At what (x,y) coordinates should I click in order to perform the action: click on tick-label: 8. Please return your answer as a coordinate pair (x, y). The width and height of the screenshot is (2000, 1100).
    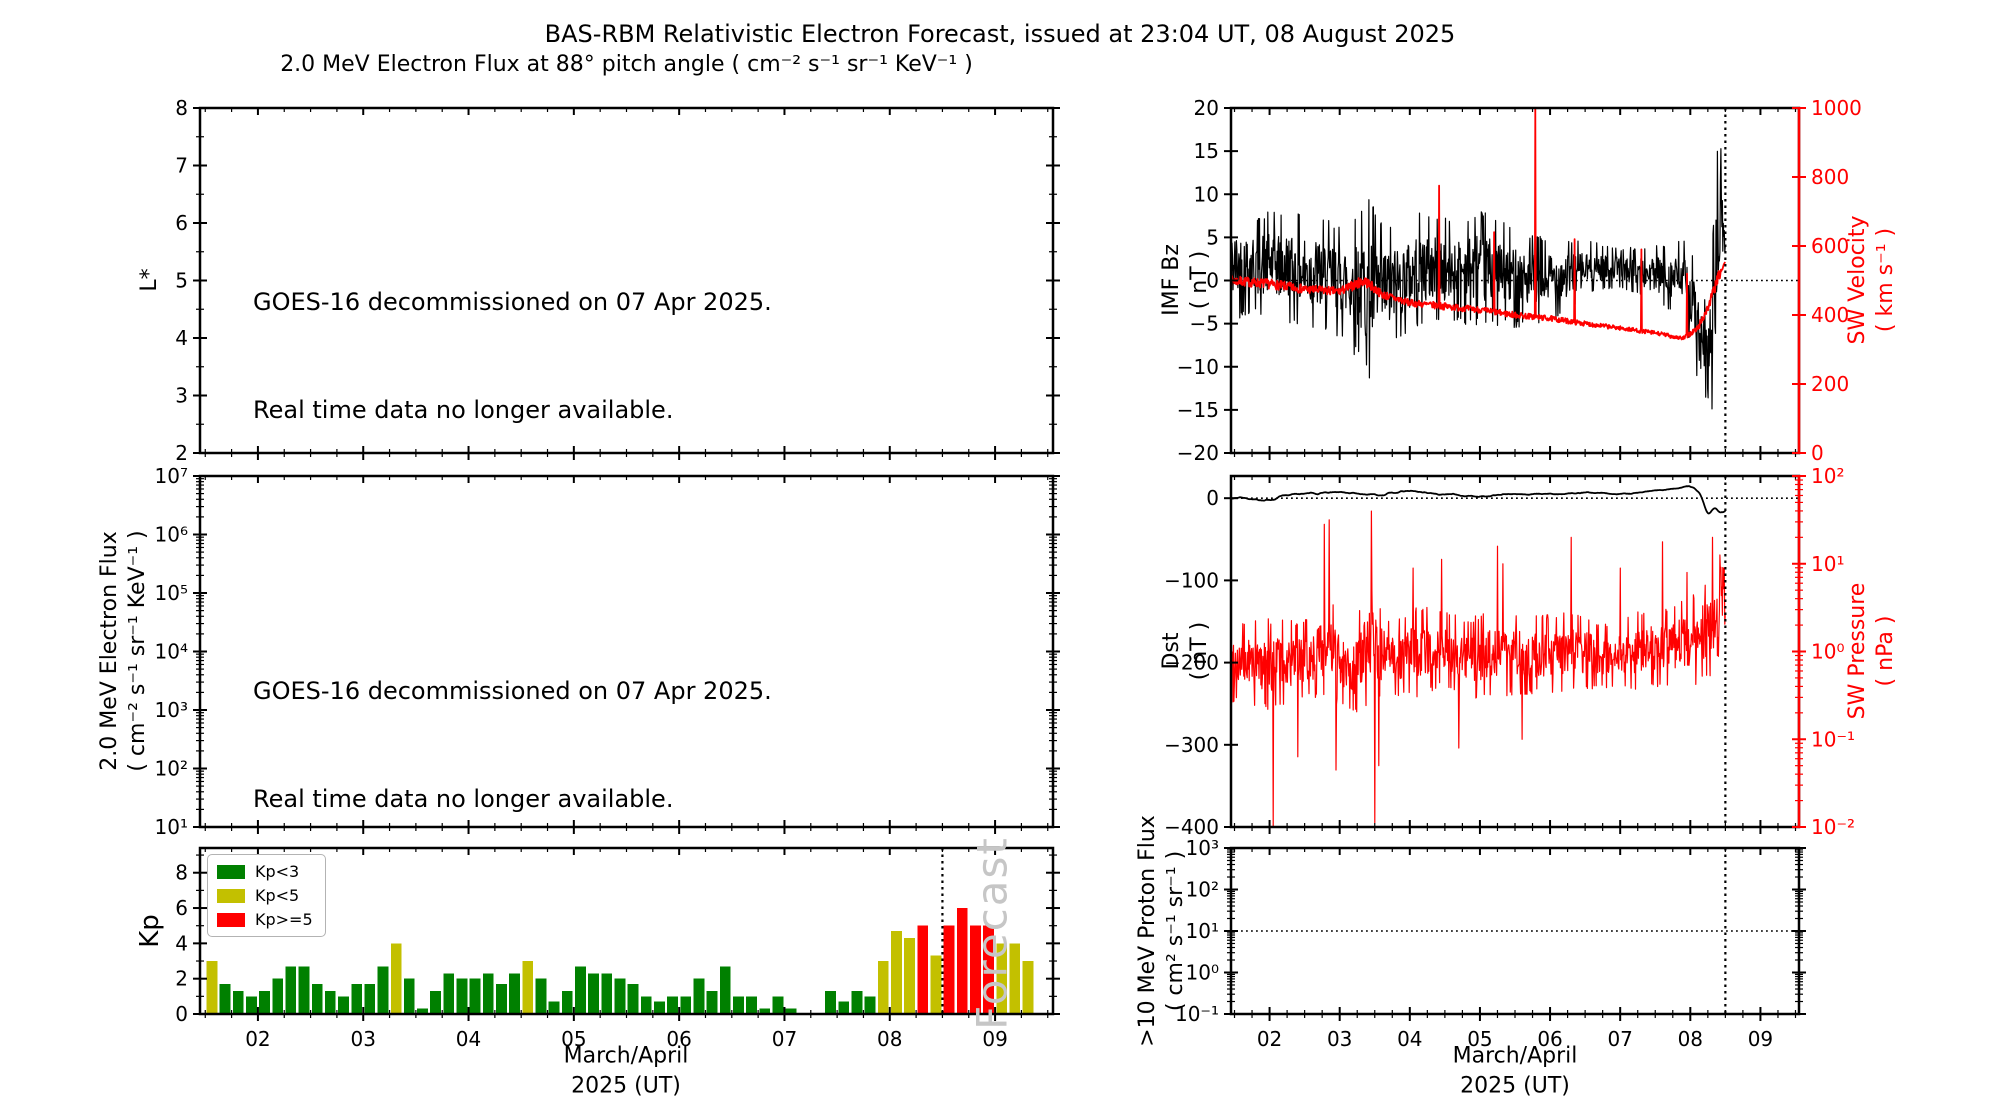
    Looking at the image, I should click on (181, 873).